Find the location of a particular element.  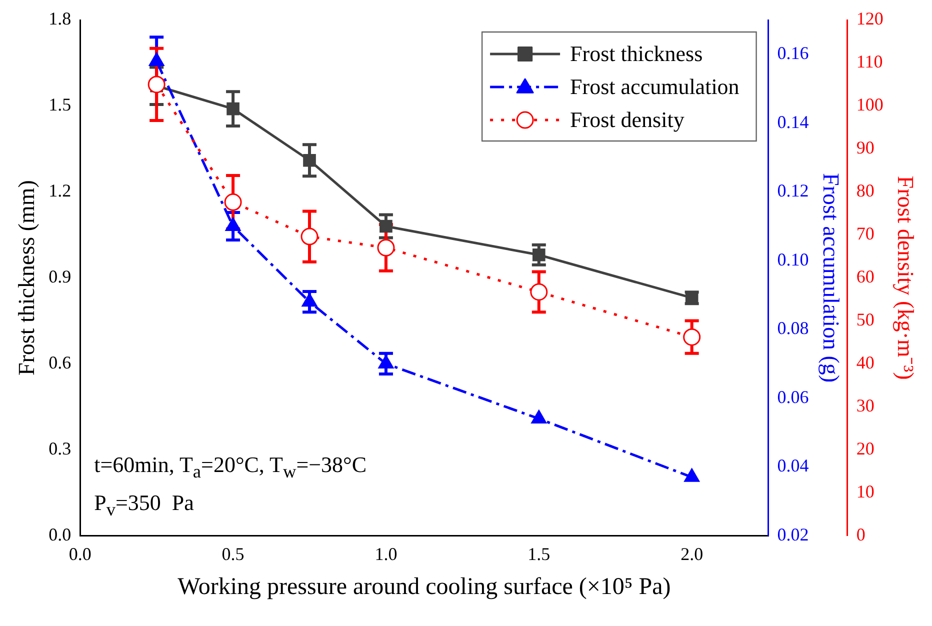

y-tick-label: 0.6 is located at coordinates (60, 362).